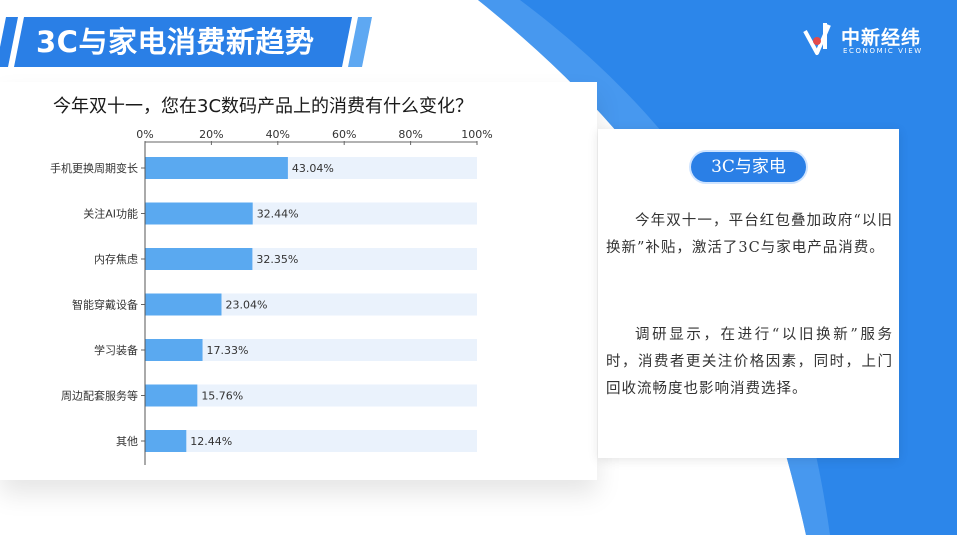 This screenshot has width=957, height=535. I want to click on value-label: 32.35%, so click(277, 259).